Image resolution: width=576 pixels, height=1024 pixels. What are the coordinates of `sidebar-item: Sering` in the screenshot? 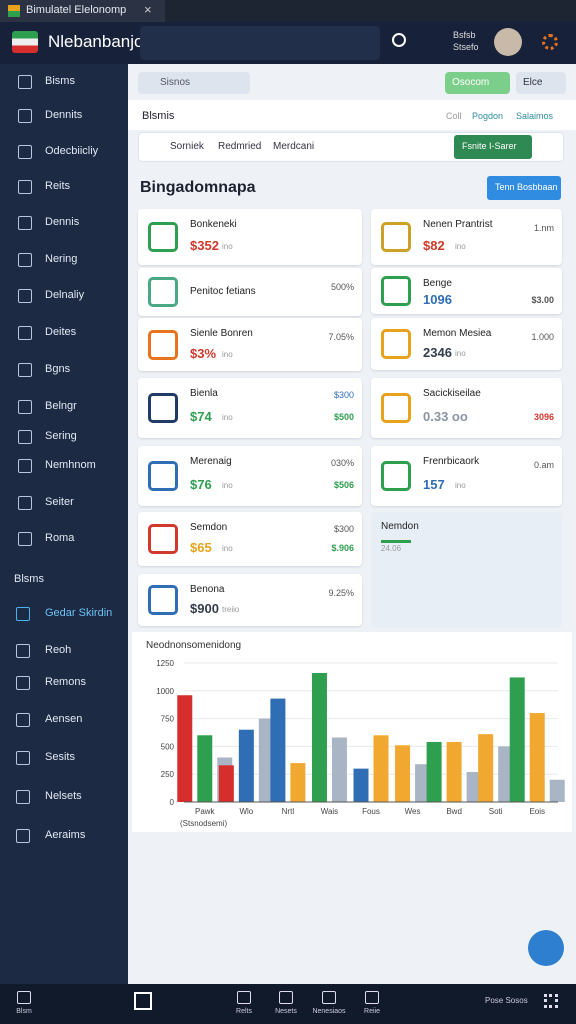 It's located at (64, 437).